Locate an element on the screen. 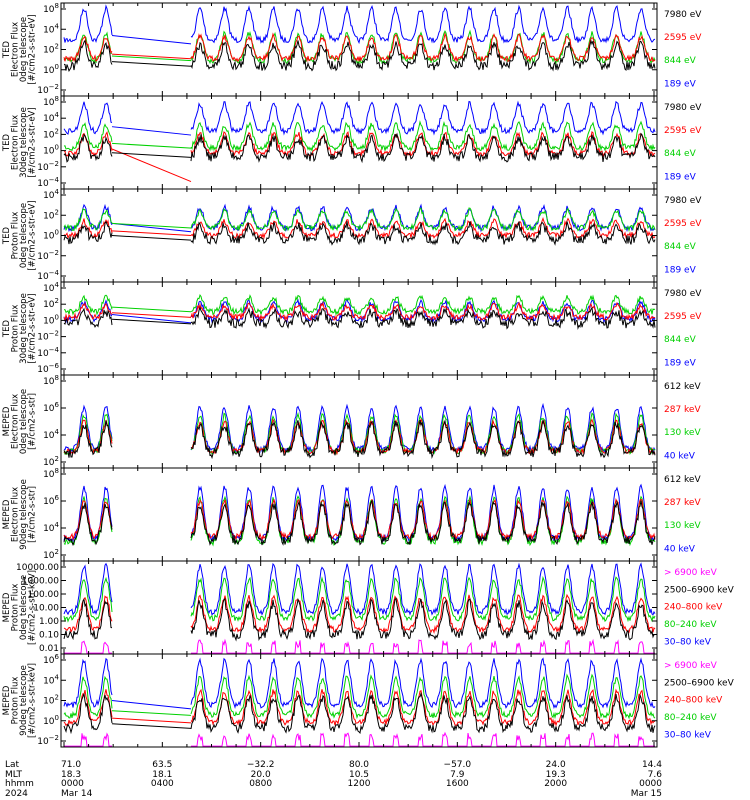 The height and width of the screenshot is (800, 750). series-magenta-seg2 is located at coordinates (423, 739).